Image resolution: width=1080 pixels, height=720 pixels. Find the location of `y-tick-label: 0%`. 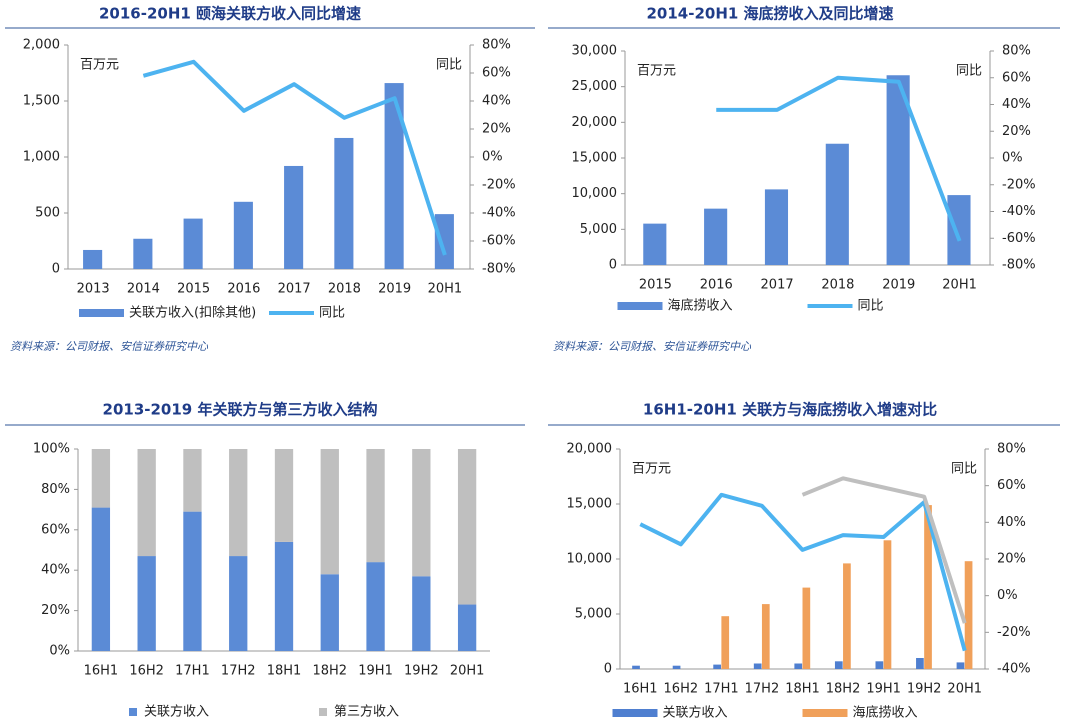

y-tick-label: 0% is located at coordinates (59, 651).